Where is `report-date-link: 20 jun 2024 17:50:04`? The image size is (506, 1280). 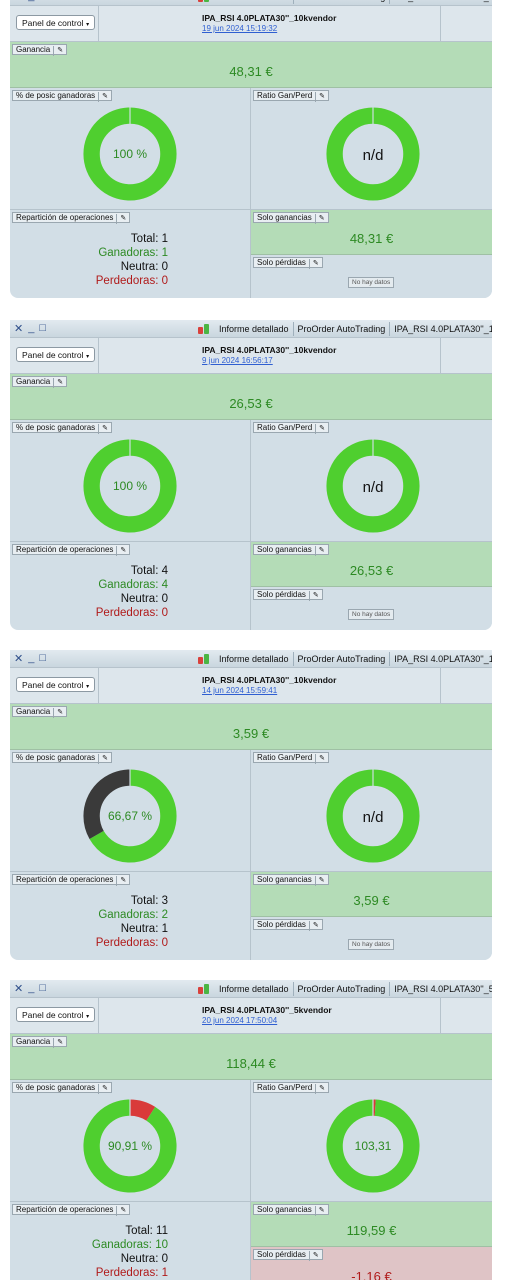 report-date-link: 20 jun 2024 17:50:04 is located at coordinates (240, 1020).